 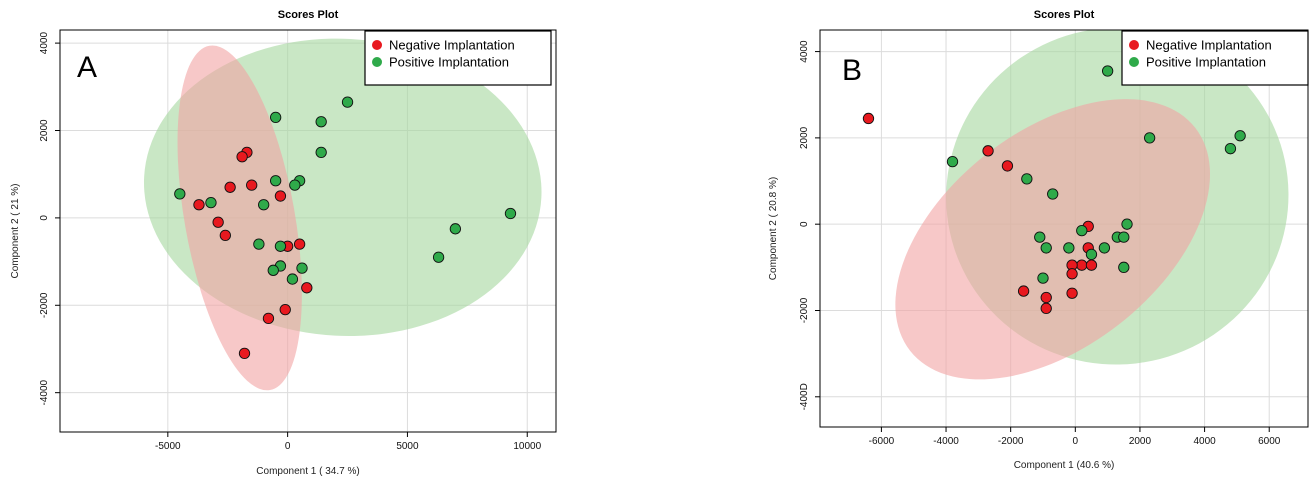 I want to click on x-tick-label: 2000, so click(x=1140, y=441).